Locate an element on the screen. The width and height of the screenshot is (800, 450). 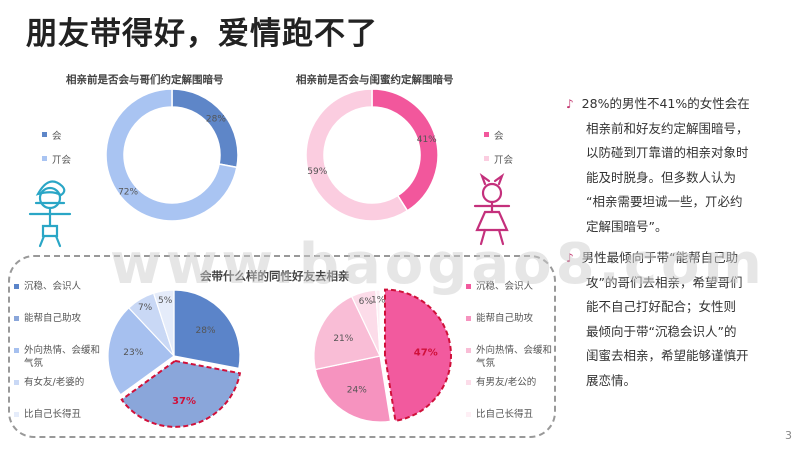
pie-value-label: 23% is located at coordinates (133, 353).